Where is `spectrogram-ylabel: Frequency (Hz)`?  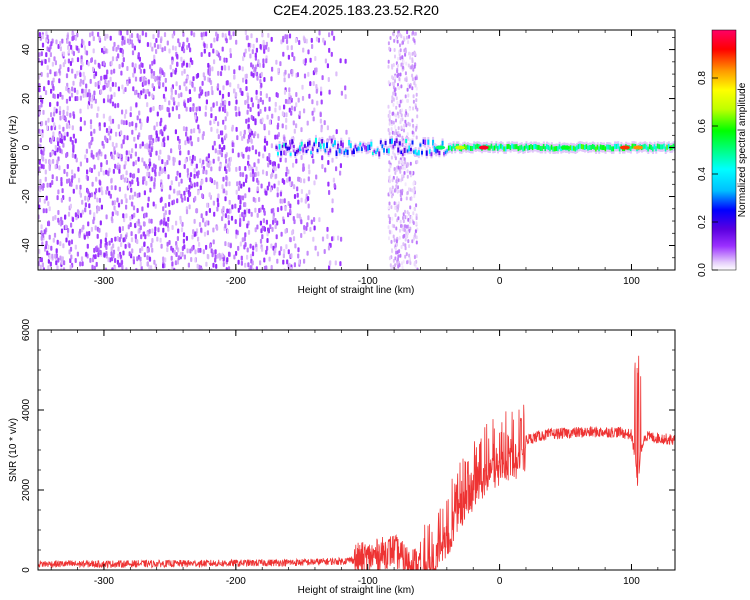
spectrogram-ylabel: Frequency (Hz) is located at coordinates (13, 150).